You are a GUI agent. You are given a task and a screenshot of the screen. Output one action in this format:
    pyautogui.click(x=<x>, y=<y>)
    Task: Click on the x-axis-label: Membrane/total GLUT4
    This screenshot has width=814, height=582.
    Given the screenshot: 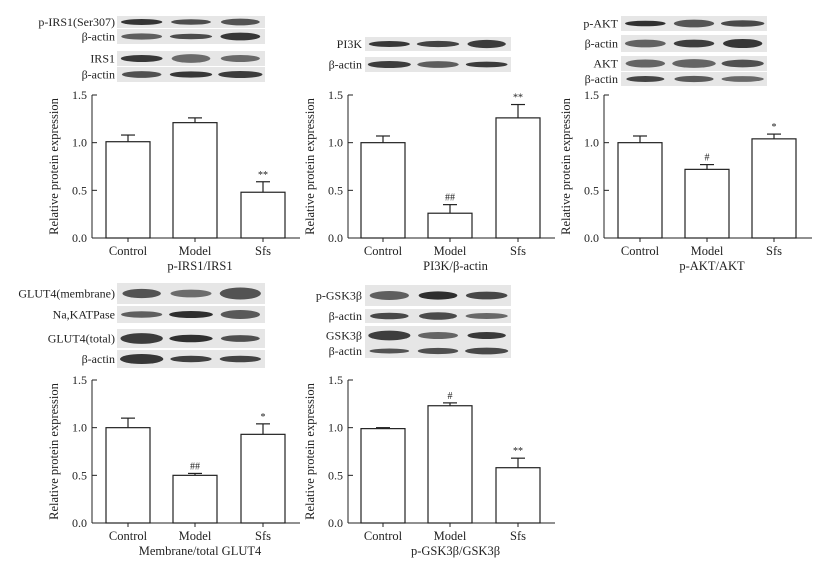 What is the action you would take?
    pyautogui.click(x=200, y=551)
    